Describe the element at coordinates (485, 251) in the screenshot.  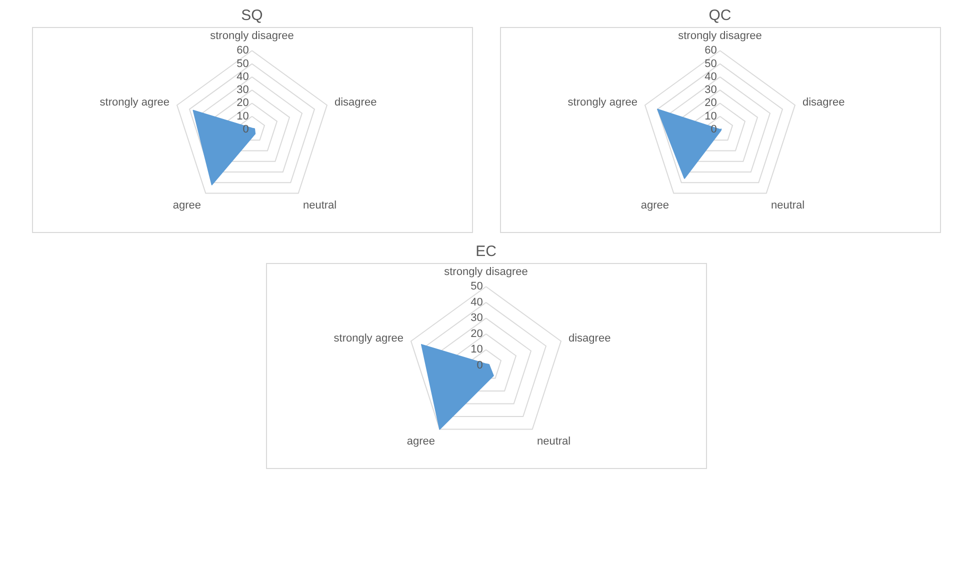
I see `chart-title: EC` at that location.